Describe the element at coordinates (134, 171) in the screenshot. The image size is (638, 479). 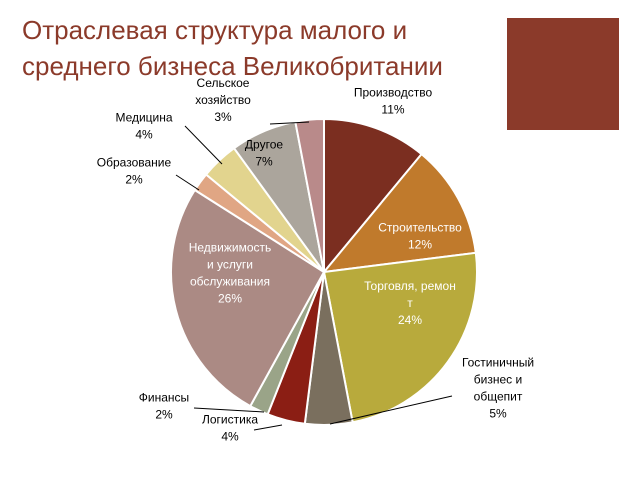
I see `slice-label: Образование 2%` at that location.